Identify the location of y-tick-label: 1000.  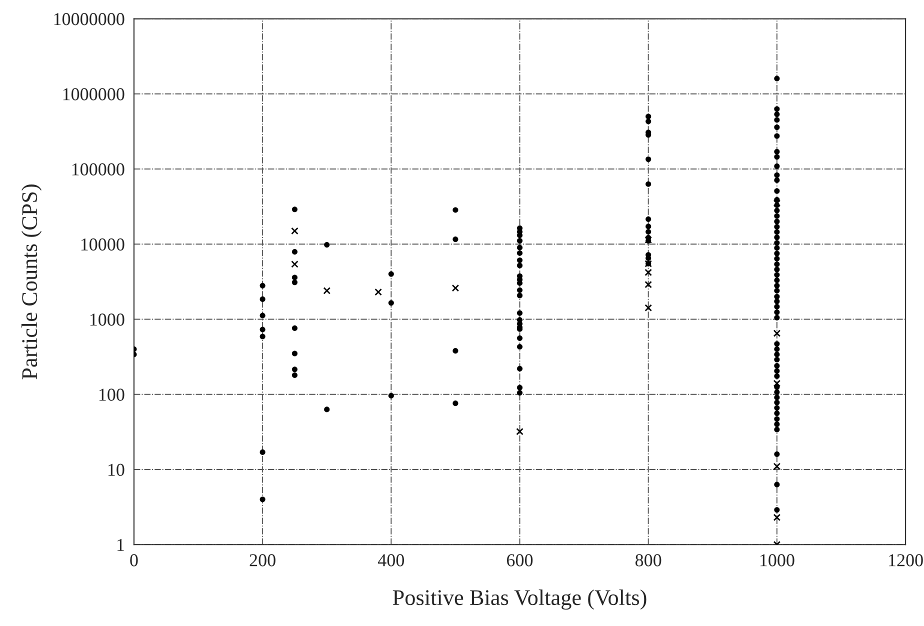
(107, 320).